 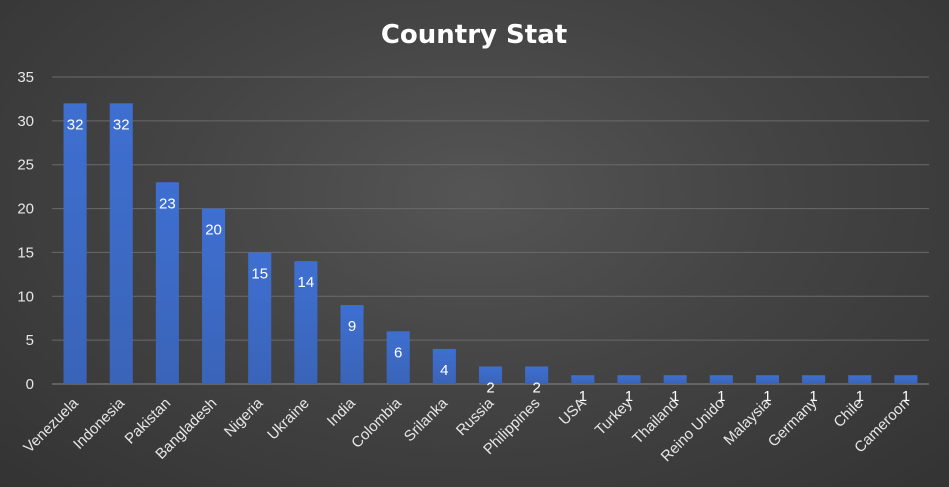 I want to click on bar-philippines, so click(x=537, y=375).